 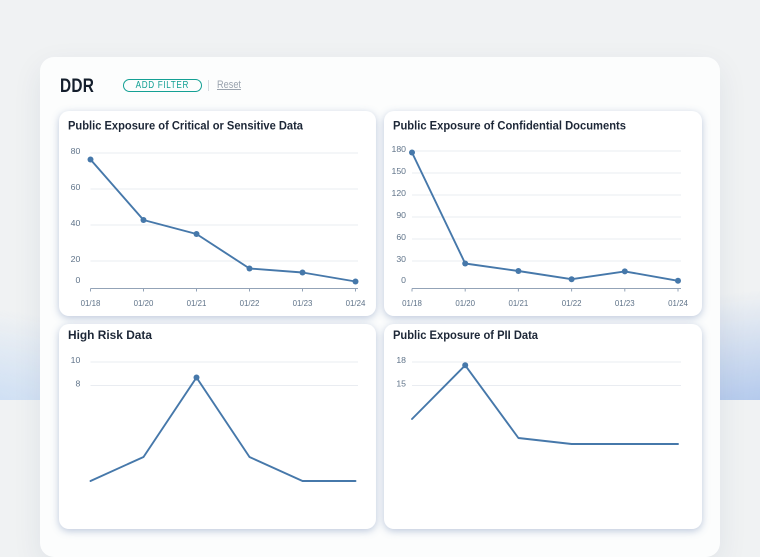 What do you see at coordinates (401, 360) in the screenshot?
I see `svg-text: 18` at bounding box center [401, 360].